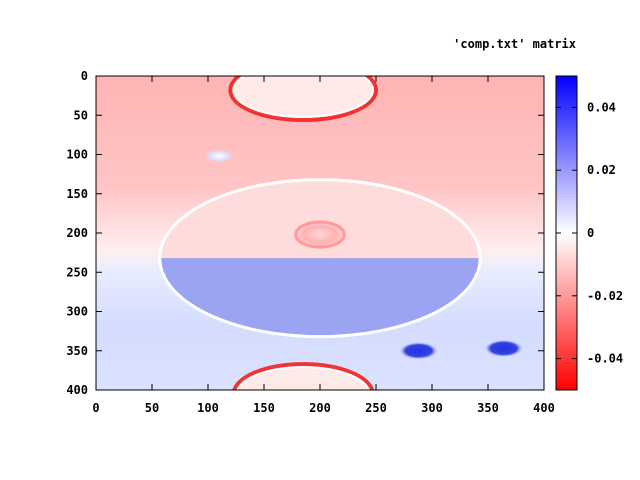  What do you see at coordinates (544, 408) in the screenshot?
I see `x-tick-label: 400` at bounding box center [544, 408].